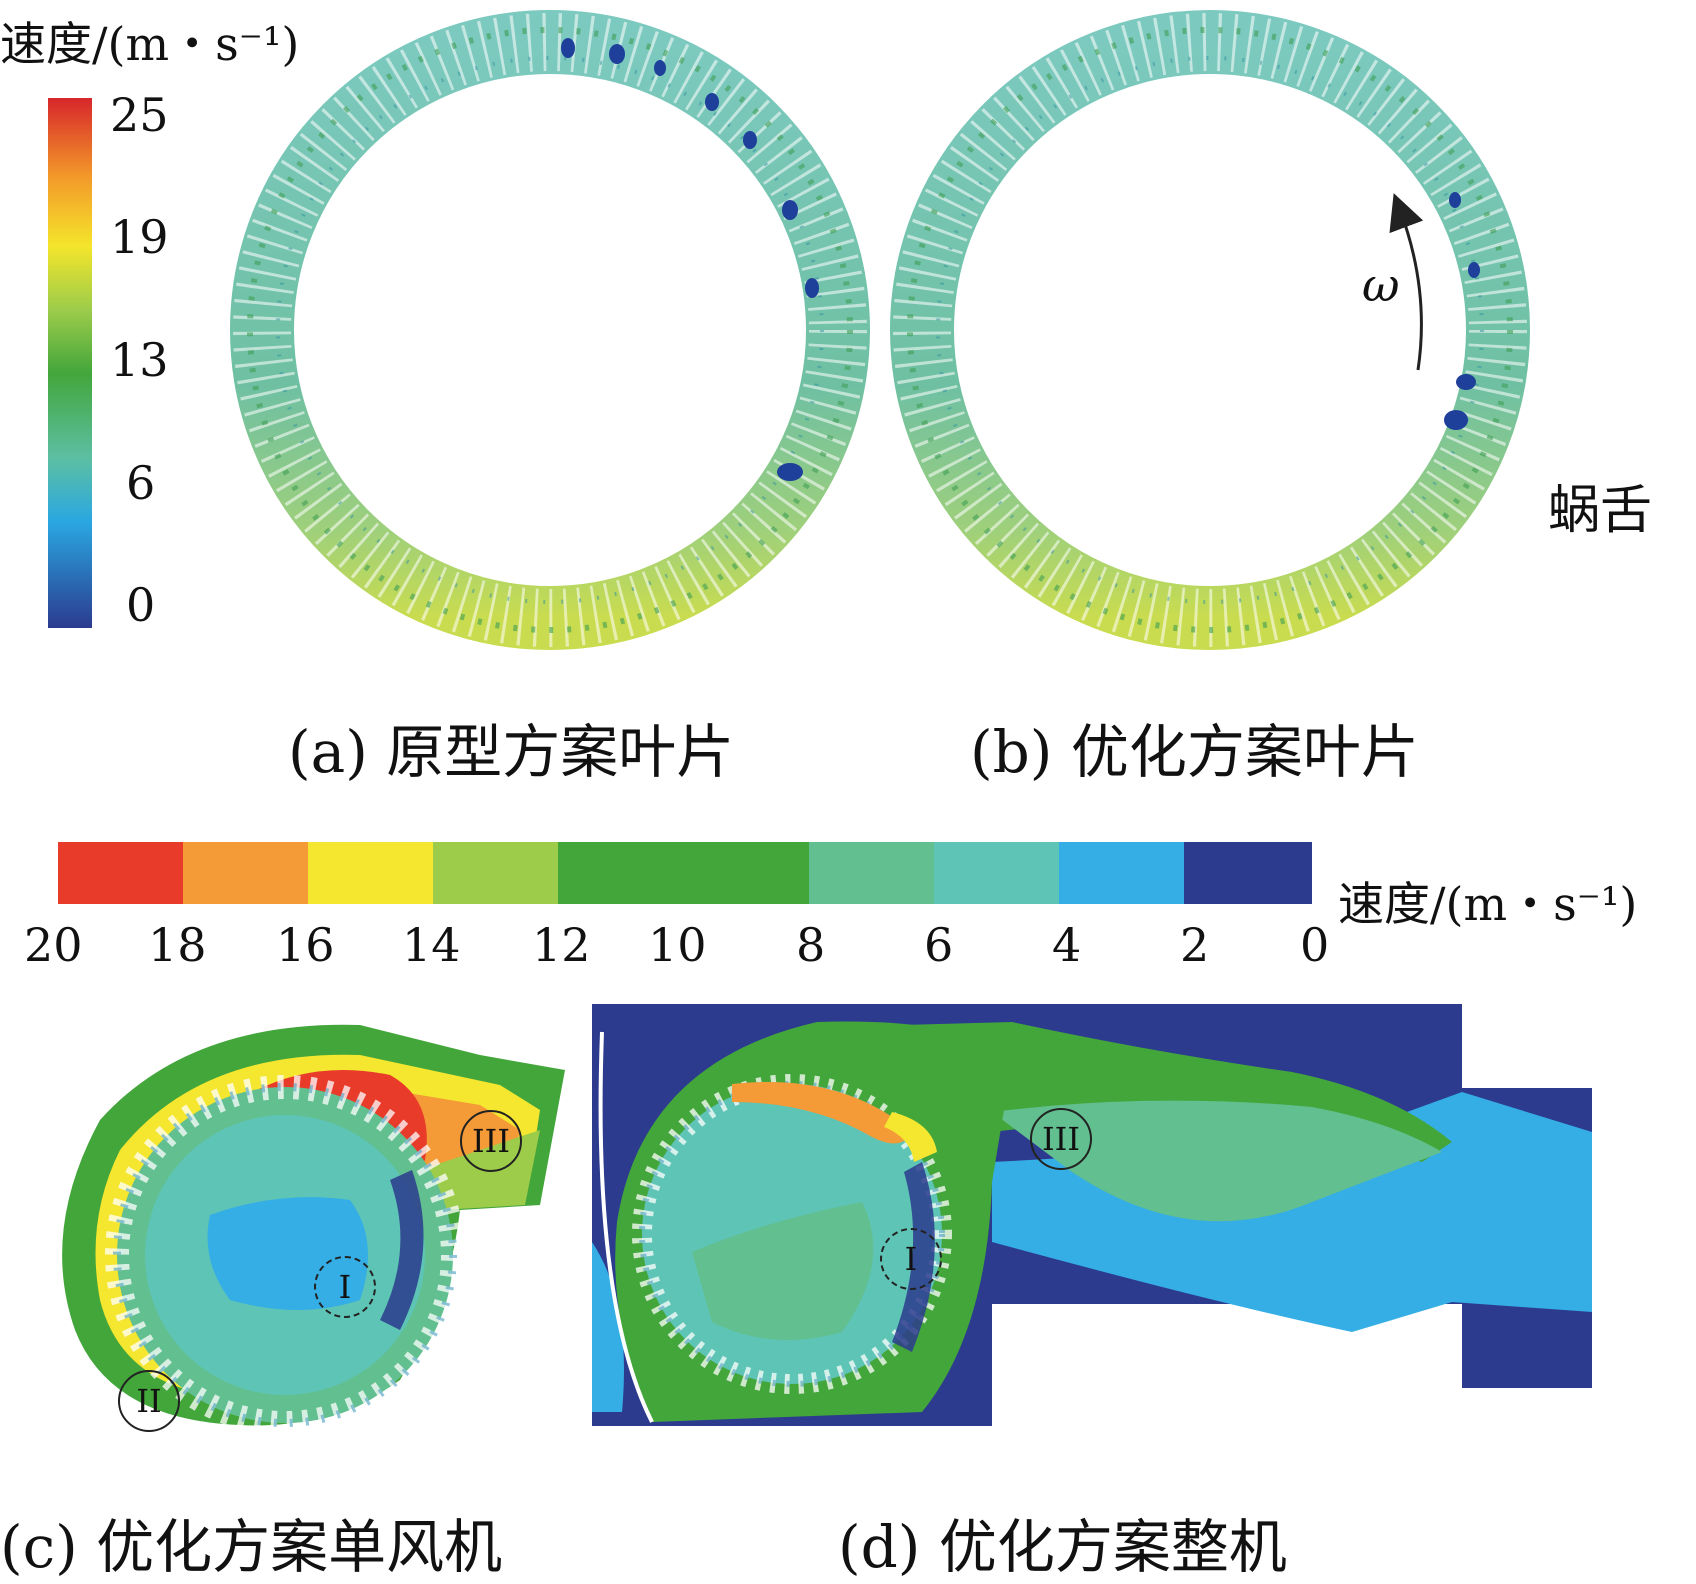 The width and height of the screenshot is (1696, 1584). I want to click on marker-c-i: I, so click(345, 1287).